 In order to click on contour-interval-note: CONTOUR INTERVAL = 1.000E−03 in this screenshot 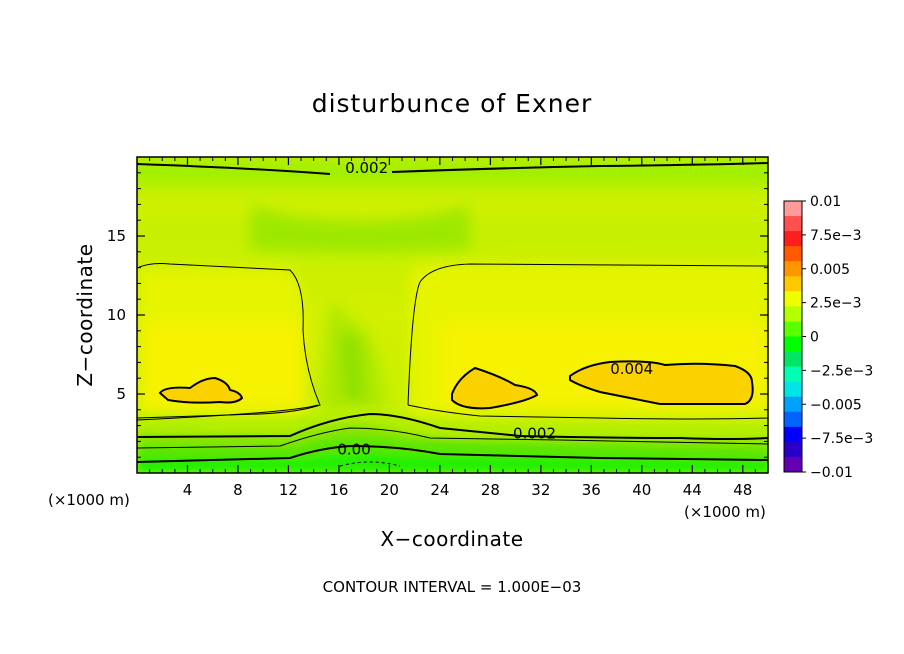, I will do `click(452, 587)`.